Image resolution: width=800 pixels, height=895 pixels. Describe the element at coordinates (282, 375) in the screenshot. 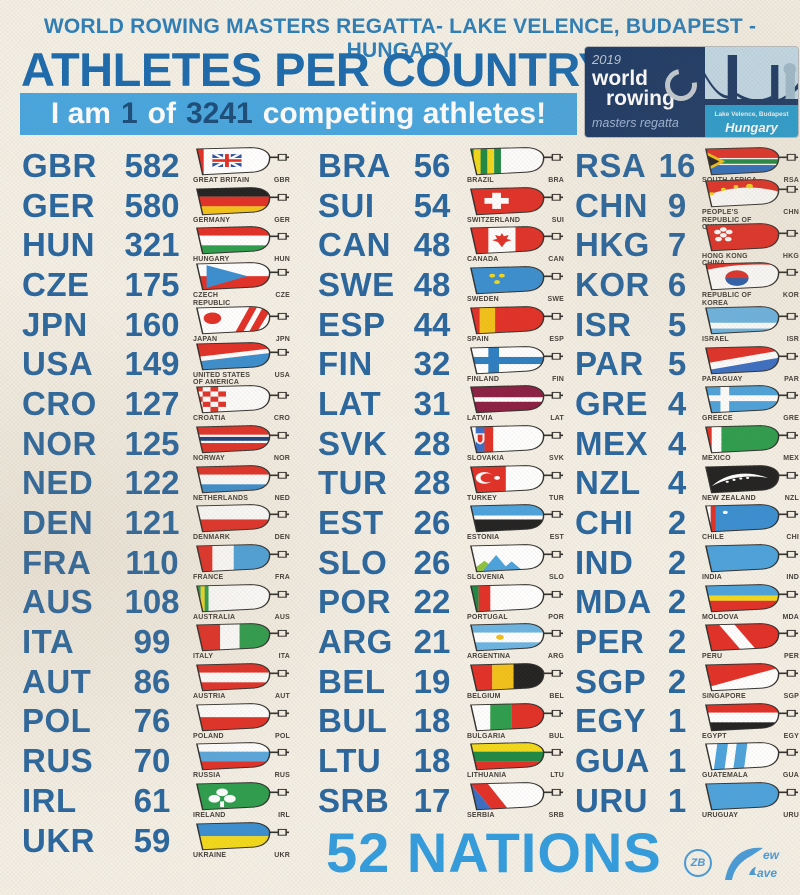

I see `country-code-label: USA` at that location.